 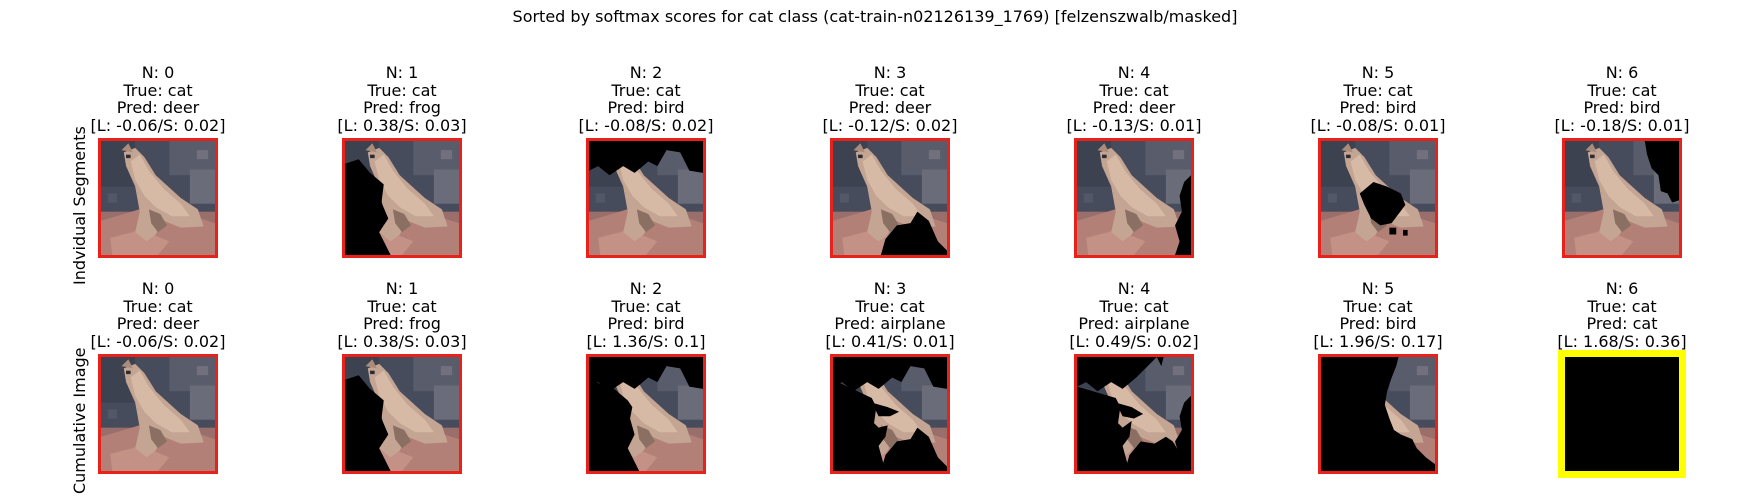 I want to click on panel-caption: N: 6 True: cat Pred: cat [L: 1.68/S: 0.36], so click(x=1622, y=315).